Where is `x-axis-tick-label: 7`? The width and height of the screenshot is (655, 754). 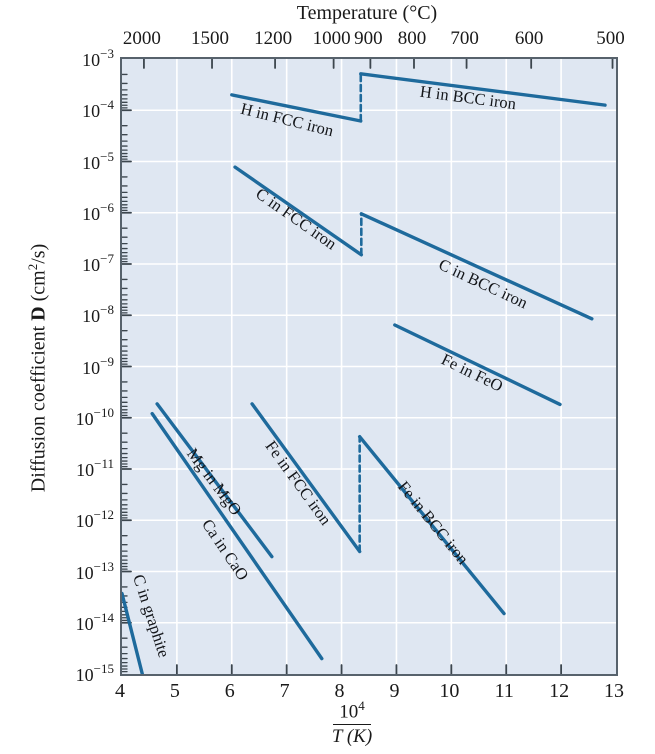 x-axis-tick-label: 7 is located at coordinates (284, 691).